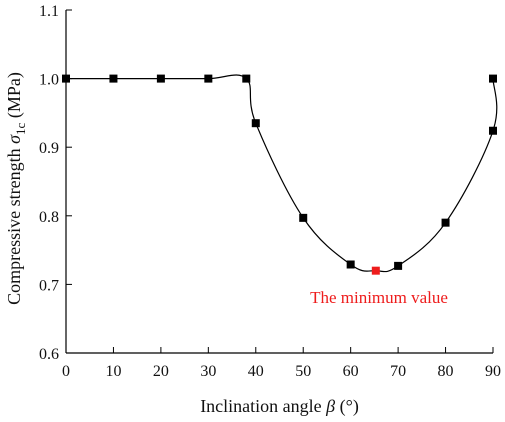 The height and width of the screenshot is (422, 505). I want to click on y-tick-label: 0.6, so click(49, 354).